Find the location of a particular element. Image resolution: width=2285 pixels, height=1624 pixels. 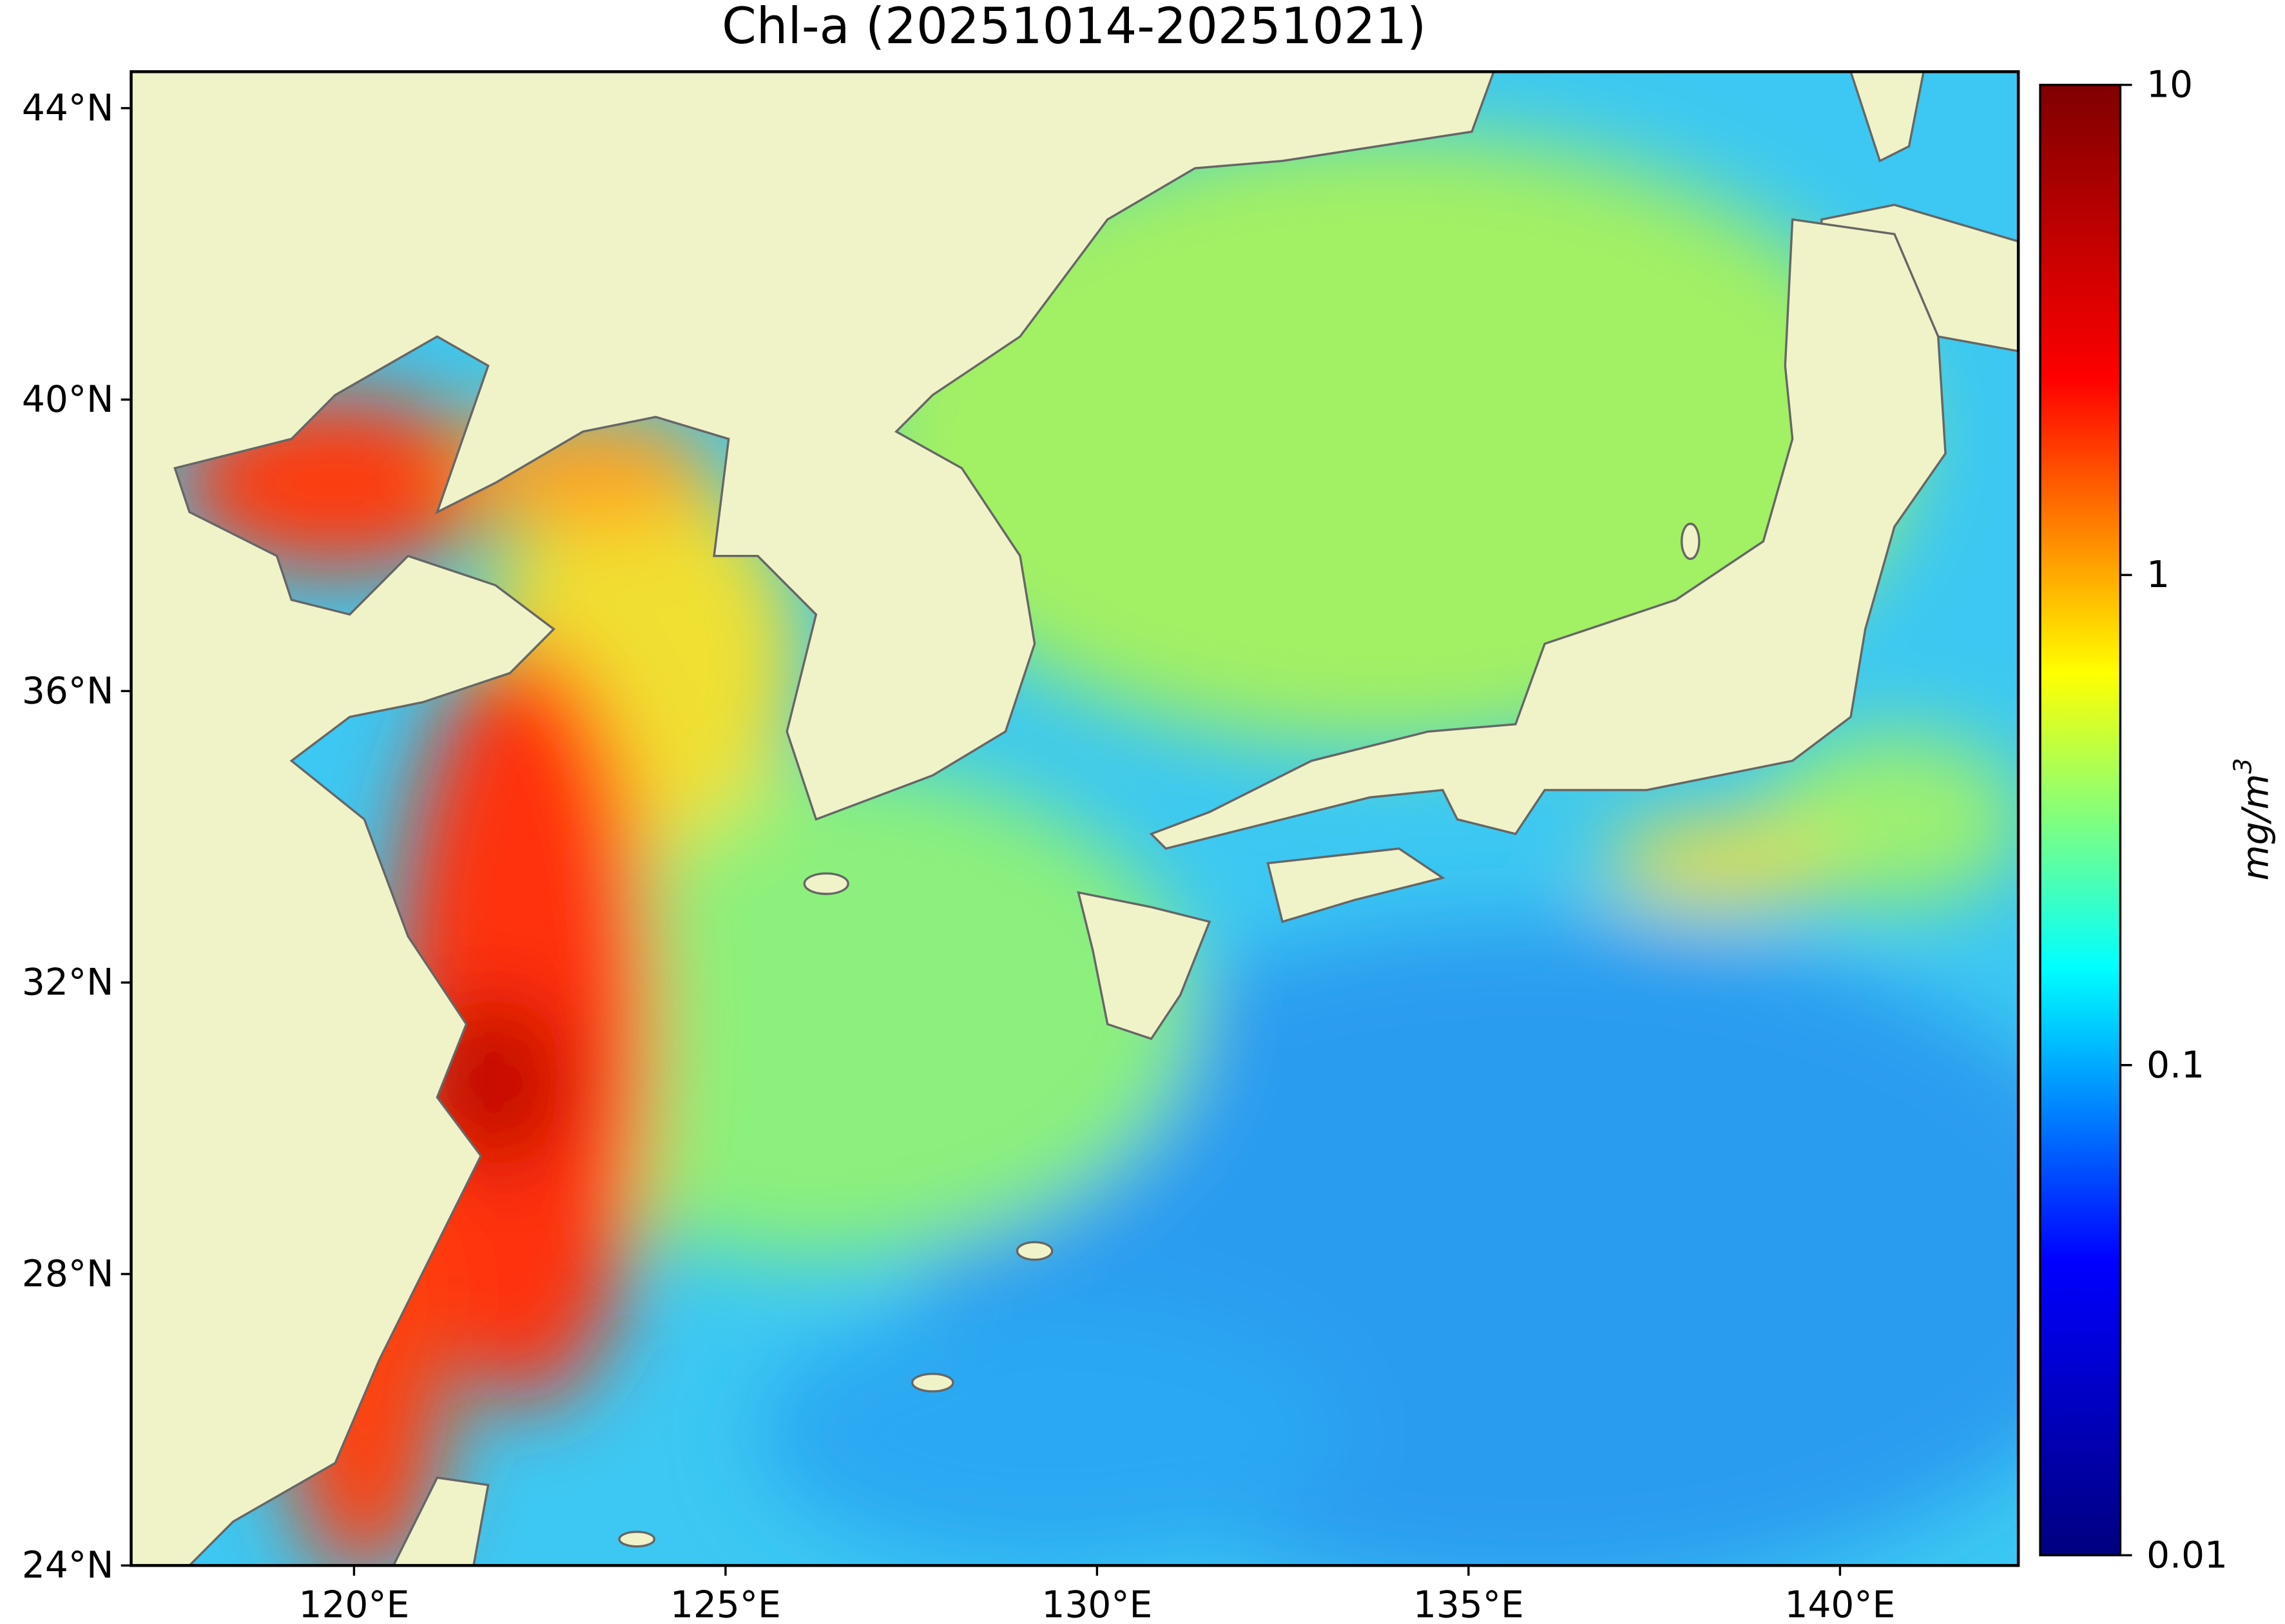

map-title: Chl-a (20251014-20251021) is located at coordinates (1074, 27).